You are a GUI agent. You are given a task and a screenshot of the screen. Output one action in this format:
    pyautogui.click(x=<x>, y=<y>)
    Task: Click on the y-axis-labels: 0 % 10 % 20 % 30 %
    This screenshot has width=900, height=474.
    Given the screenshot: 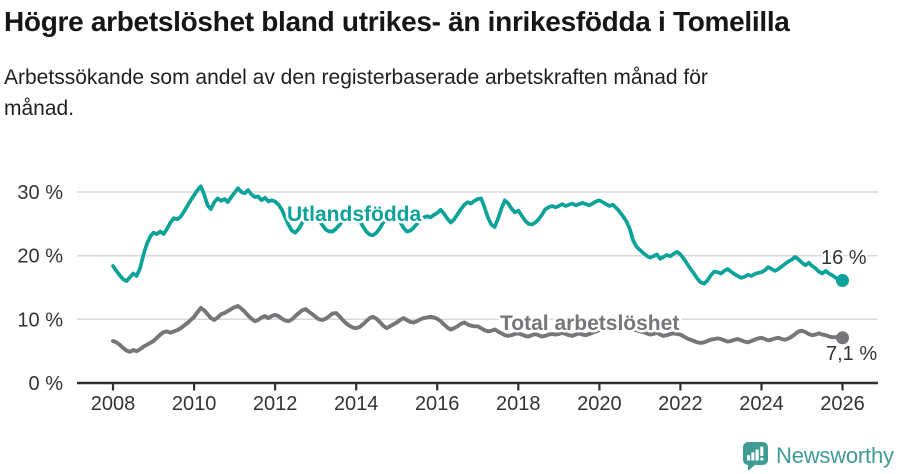 What is the action you would take?
    pyautogui.click(x=40, y=288)
    